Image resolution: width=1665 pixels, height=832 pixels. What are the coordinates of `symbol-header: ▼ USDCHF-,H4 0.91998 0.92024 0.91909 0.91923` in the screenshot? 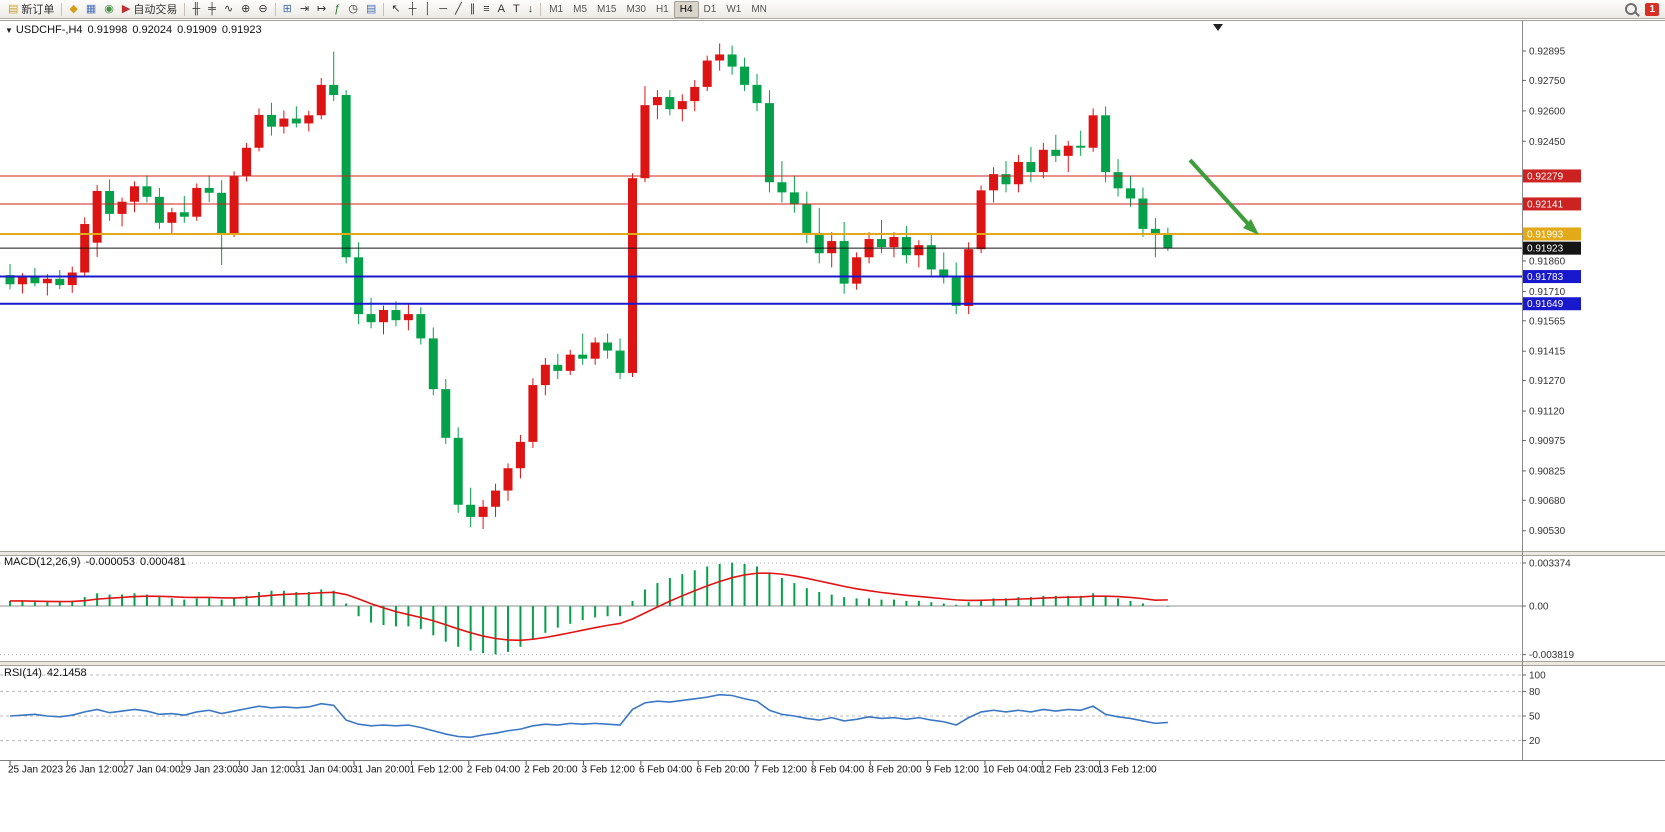 It's located at (133, 30).